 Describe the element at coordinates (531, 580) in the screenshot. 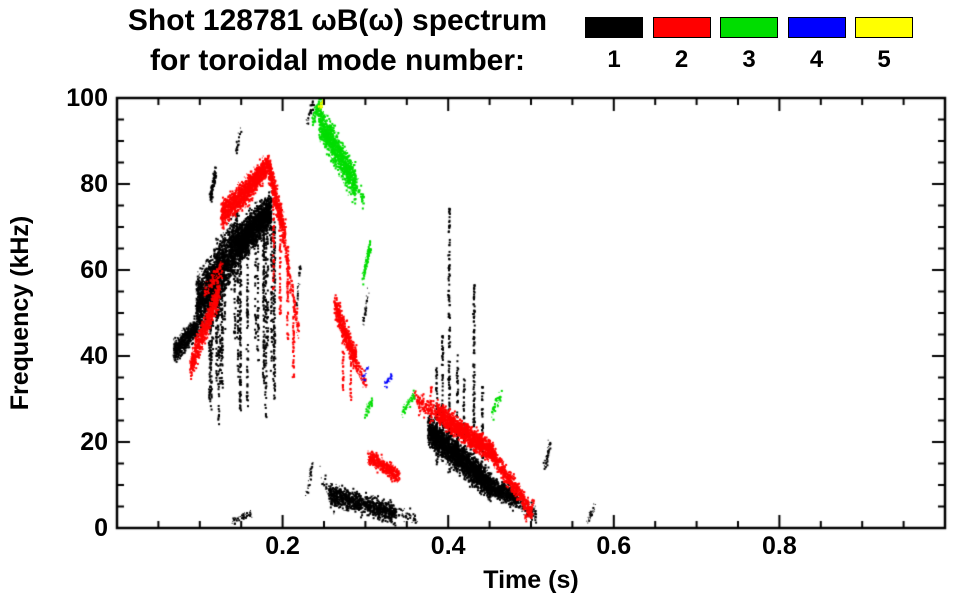

I see `x-axis-label: Time (s)` at that location.